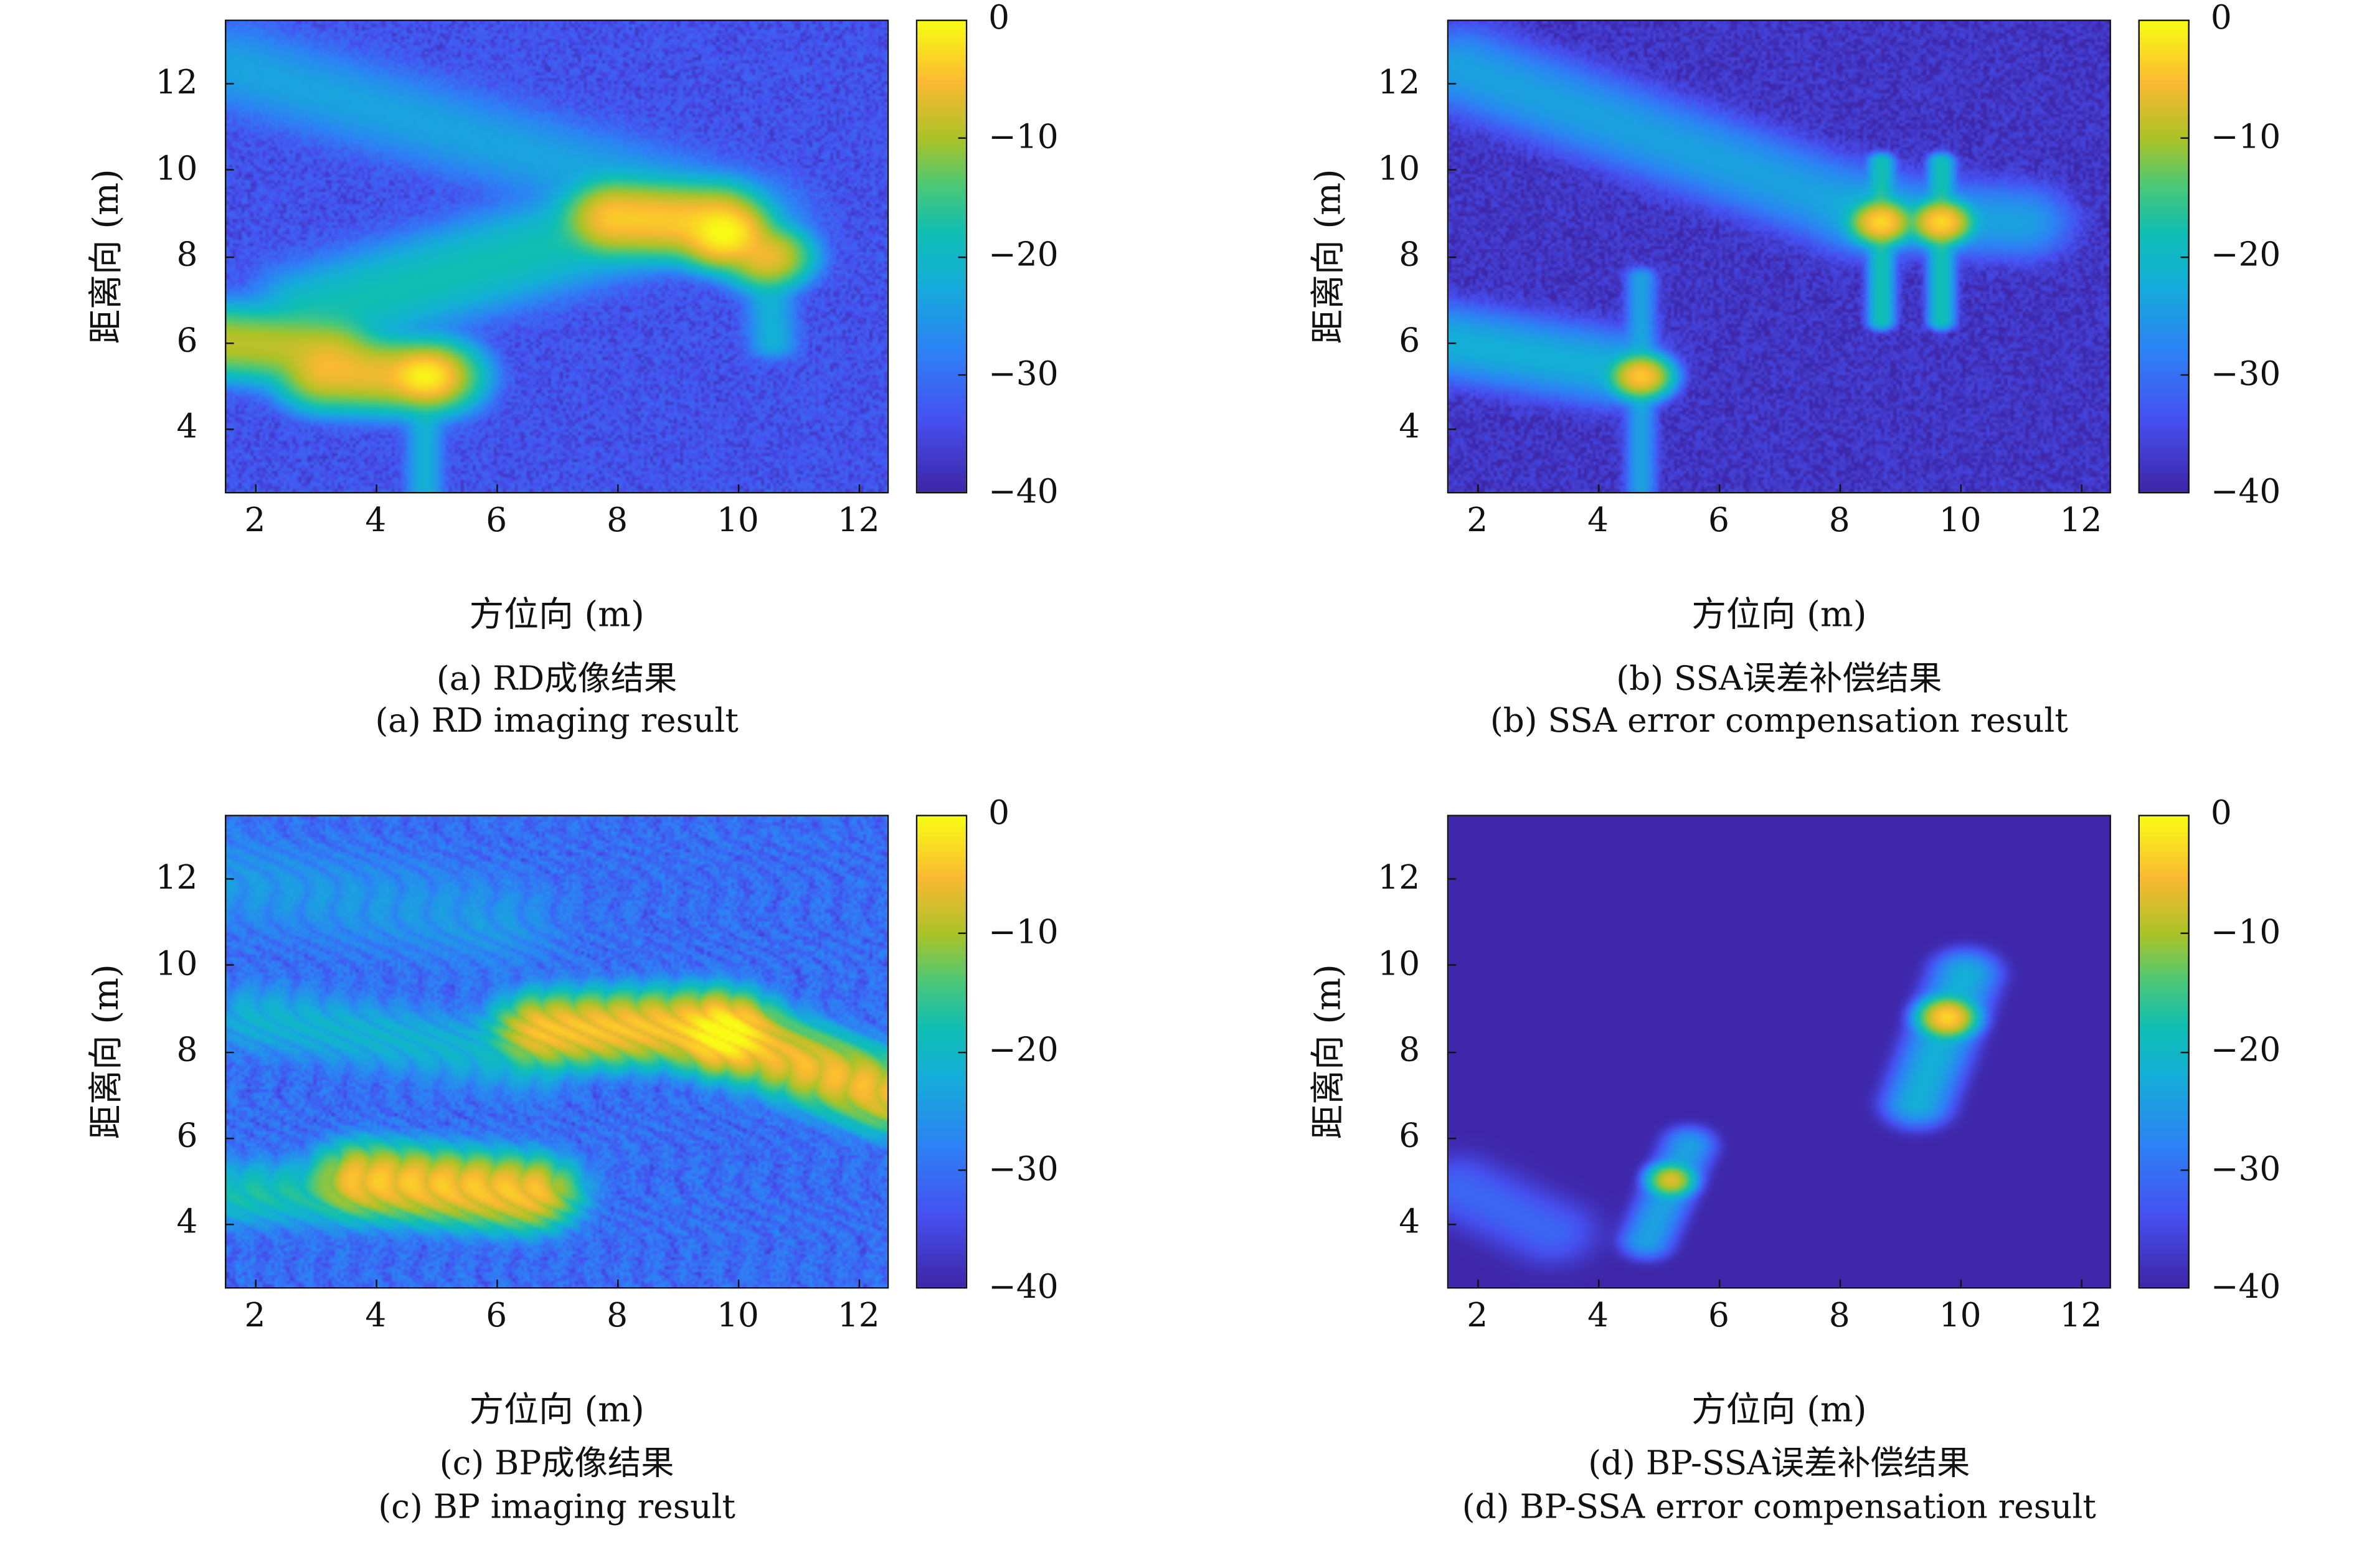  I want to click on caption-english: (c) BP imaging result, so click(556, 1508).